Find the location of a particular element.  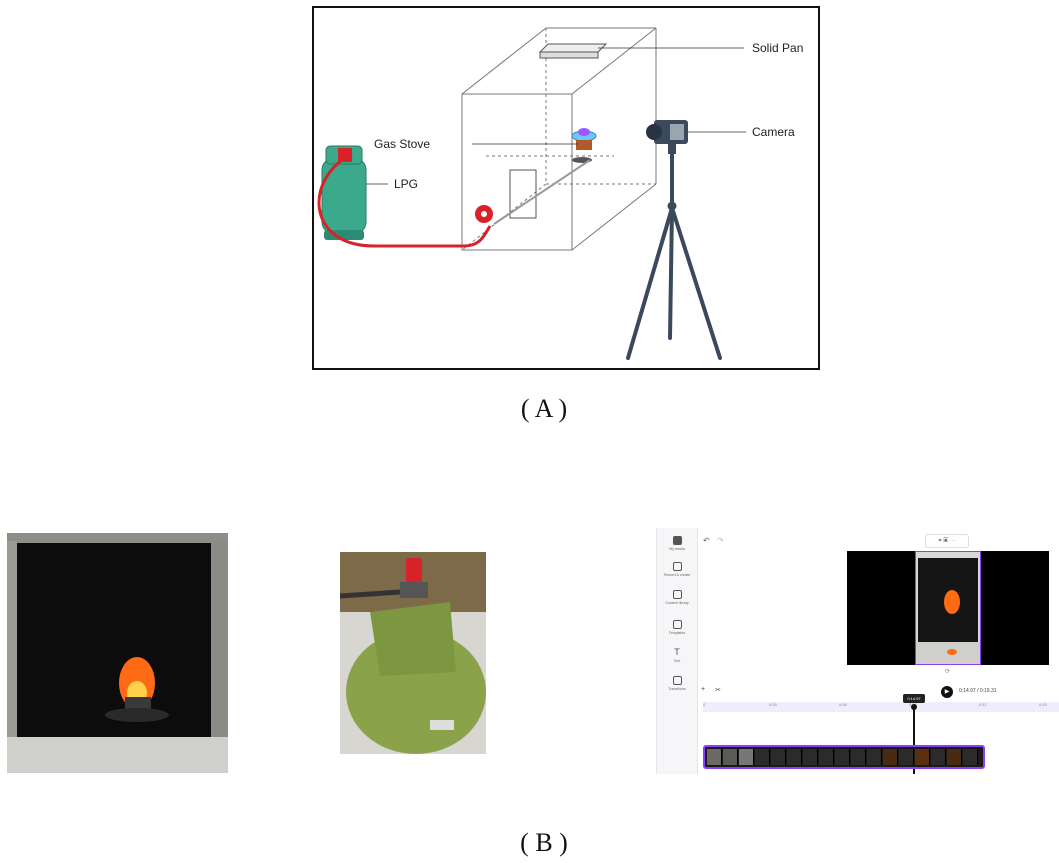

playhead-line is located at coordinates (914, 741).